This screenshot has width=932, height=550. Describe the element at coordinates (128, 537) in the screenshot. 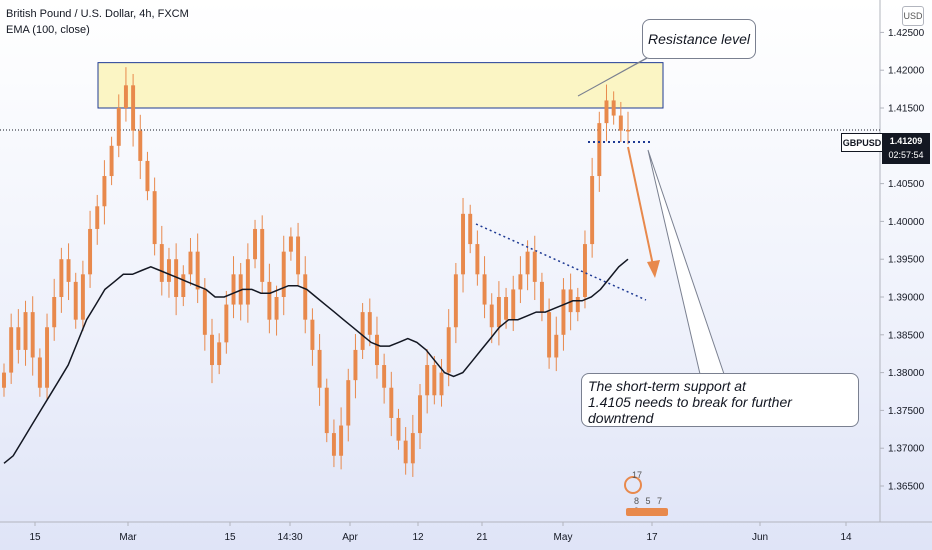

I see `x-tick-label: Mar` at that location.